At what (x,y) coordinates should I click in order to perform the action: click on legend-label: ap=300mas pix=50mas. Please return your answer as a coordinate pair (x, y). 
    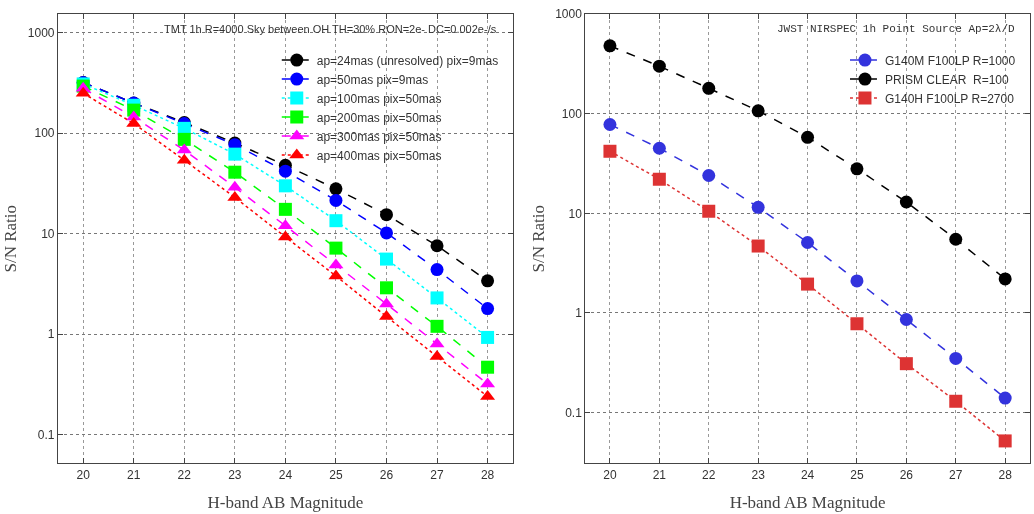
    Looking at the image, I should click on (379, 136).